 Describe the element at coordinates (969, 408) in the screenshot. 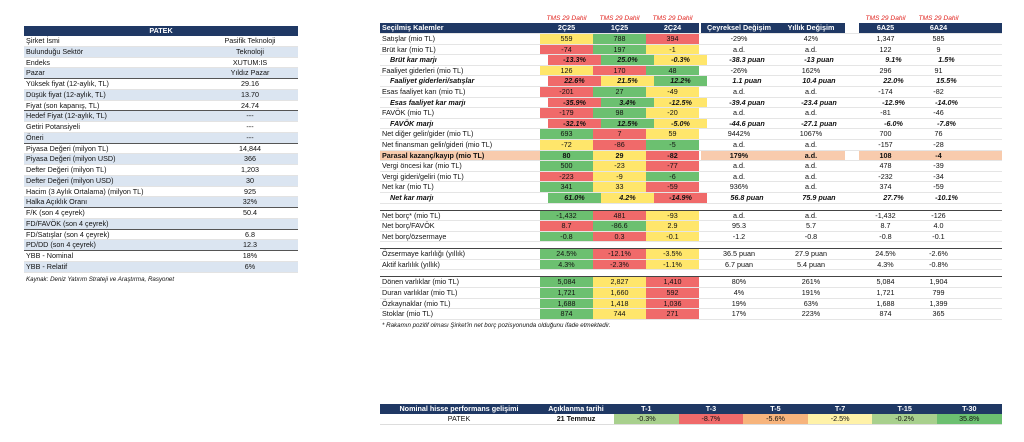

I see `header-cell: T-30` at that location.